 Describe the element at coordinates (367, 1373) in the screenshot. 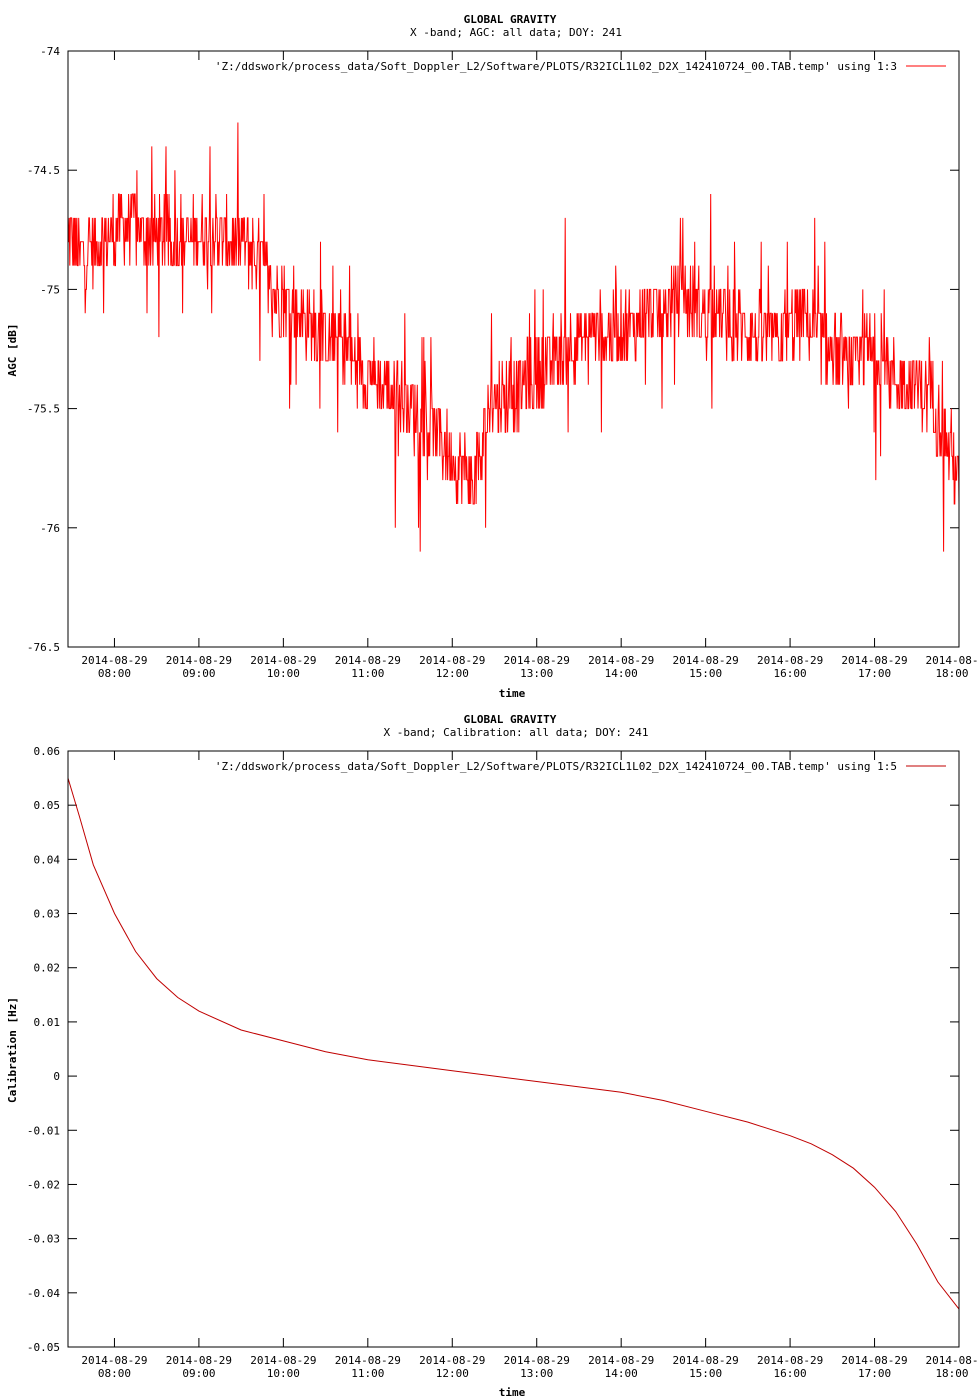

I see `calibration-x-tick-time: 11:00` at that location.